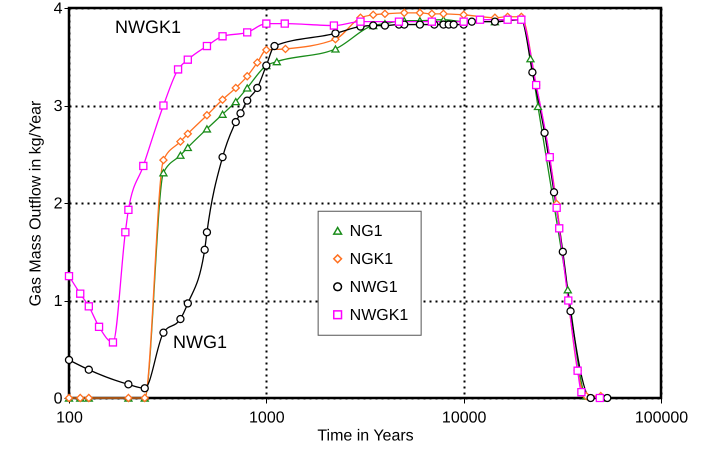 The height and width of the screenshot is (457, 713). I want to click on legend-label: NWG1, so click(374, 287).